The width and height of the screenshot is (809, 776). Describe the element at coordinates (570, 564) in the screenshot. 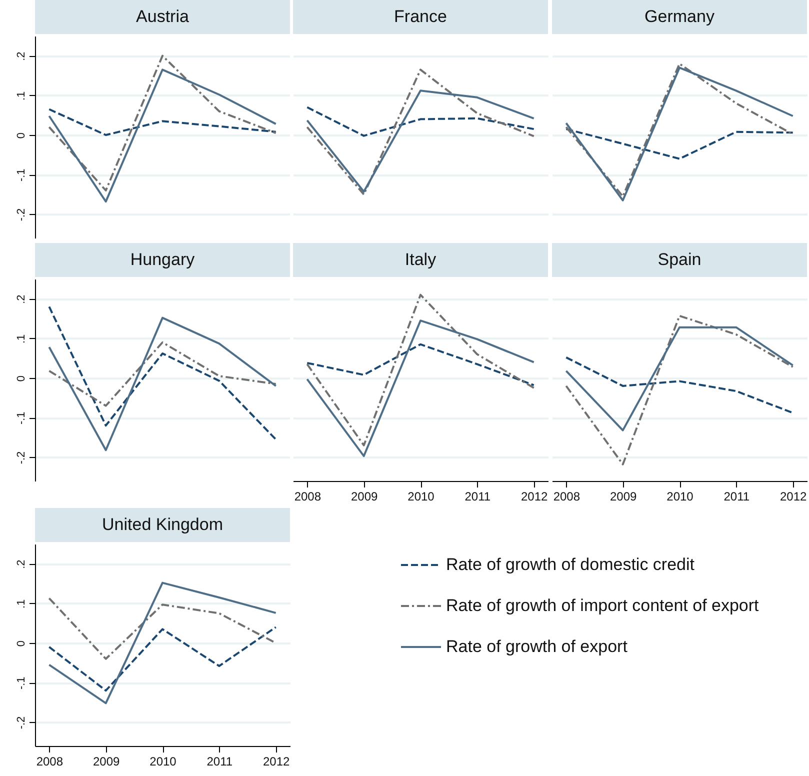

I see `legend-label: Rate of growth of domestic credit` at that location.